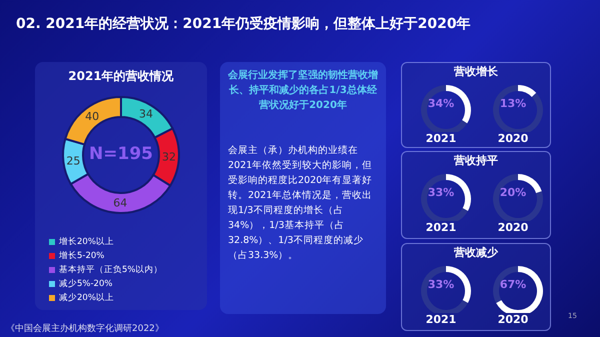 Image resolution: width=600 pixels, height=337 pixels. I want to click on data-label: 64, so click(120, 203).